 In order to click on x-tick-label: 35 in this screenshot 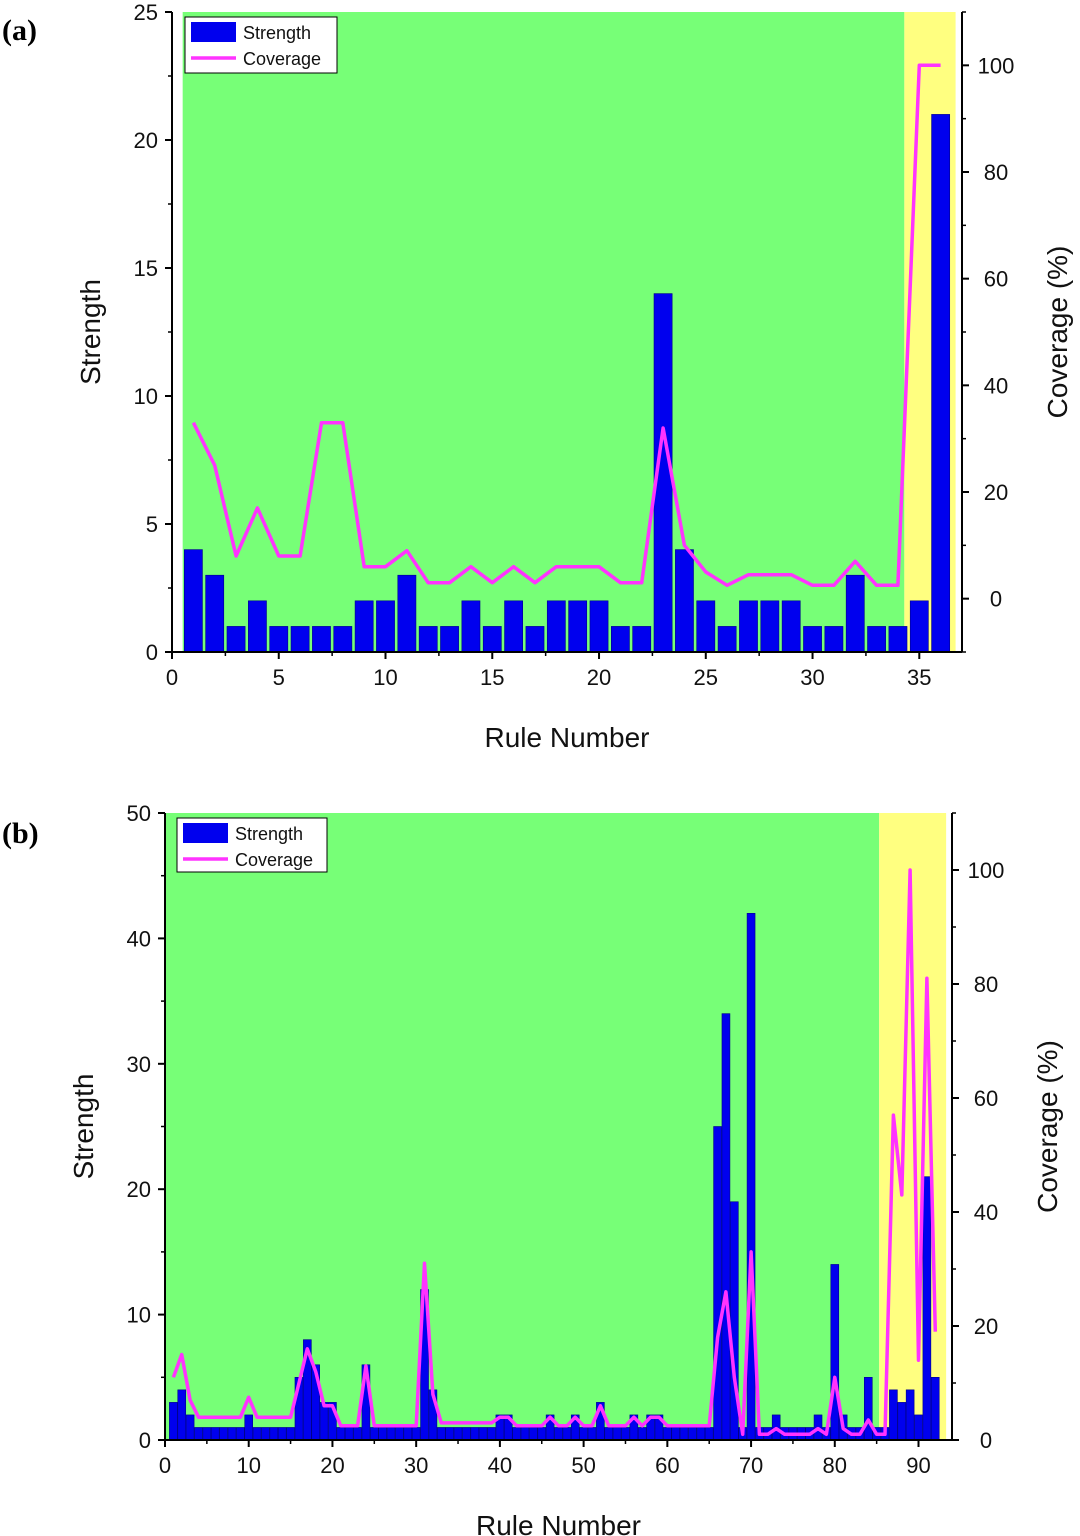, I will do `click(919, 677)`.